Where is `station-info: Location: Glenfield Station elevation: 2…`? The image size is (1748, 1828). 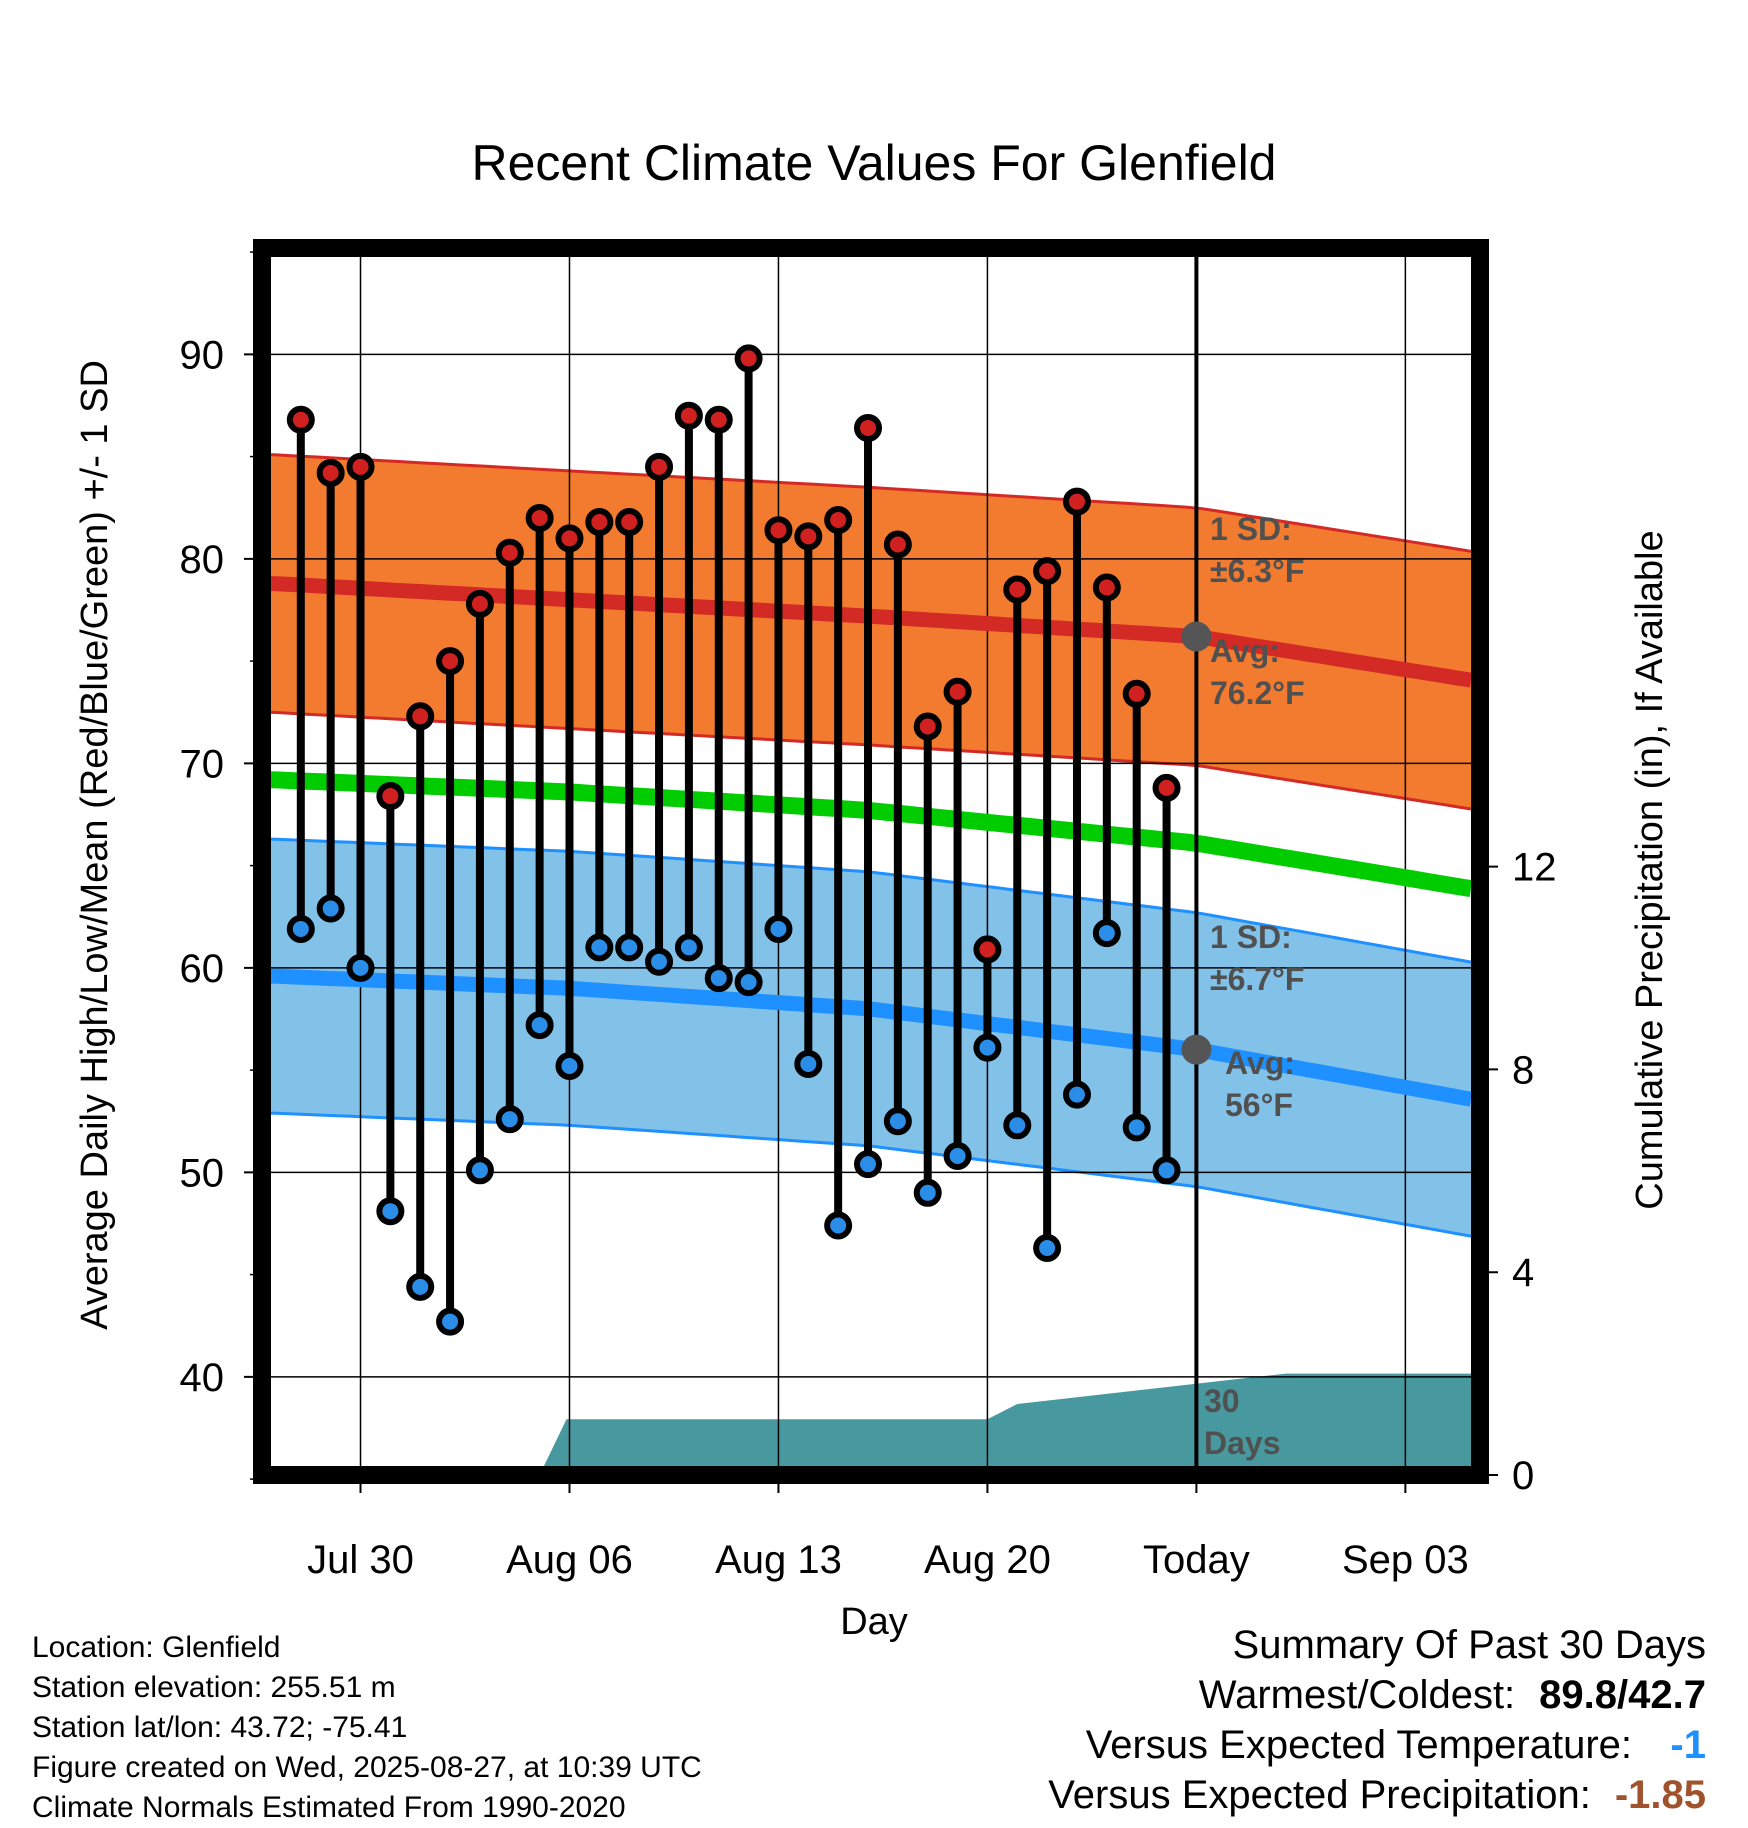 station-info: Location: Glenfield Station elevation: 2… is located at coordinates (367, 1728).